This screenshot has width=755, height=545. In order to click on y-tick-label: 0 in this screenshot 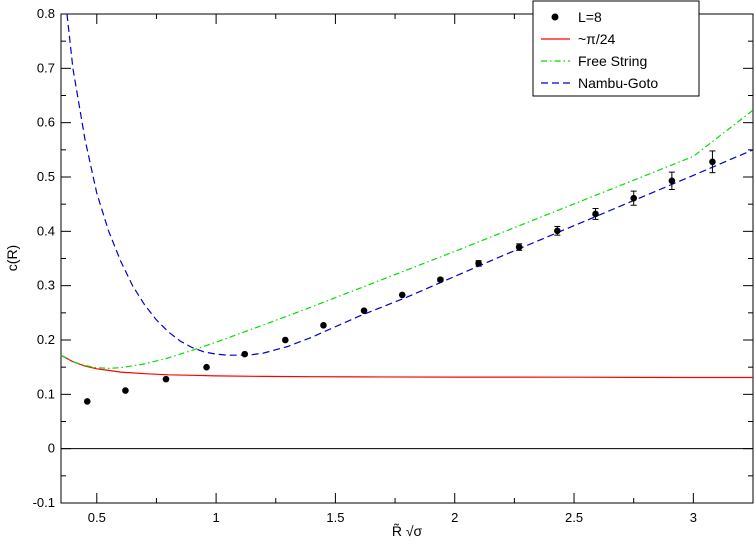, I will do `click(51, 448)`.